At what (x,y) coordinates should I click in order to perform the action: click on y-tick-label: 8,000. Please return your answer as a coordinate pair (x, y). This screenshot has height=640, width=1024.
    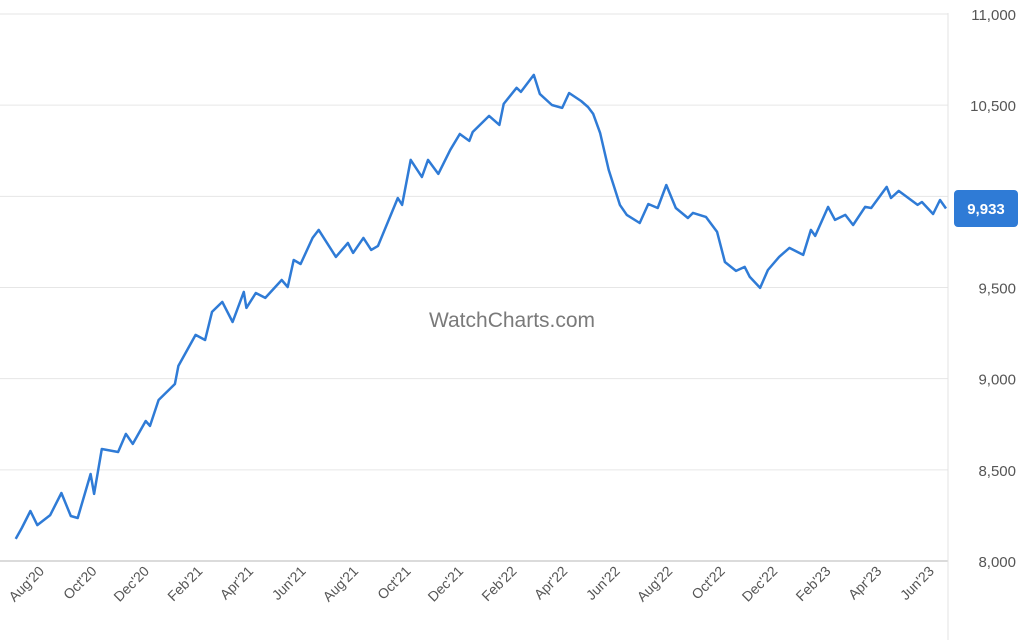
    Looking at the image, I should click on (997, 562).